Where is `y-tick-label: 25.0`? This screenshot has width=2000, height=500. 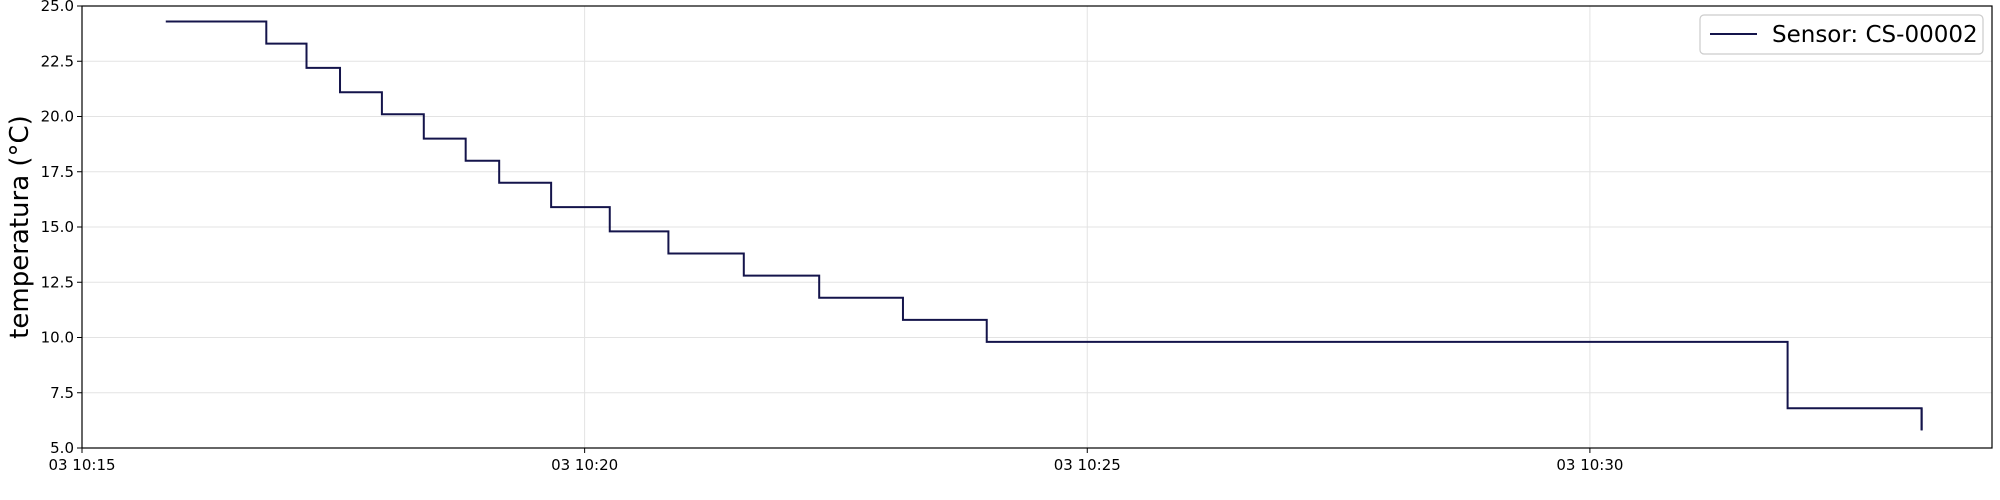 y-tick-label: 25.0 is located at coordinates (57, 7).